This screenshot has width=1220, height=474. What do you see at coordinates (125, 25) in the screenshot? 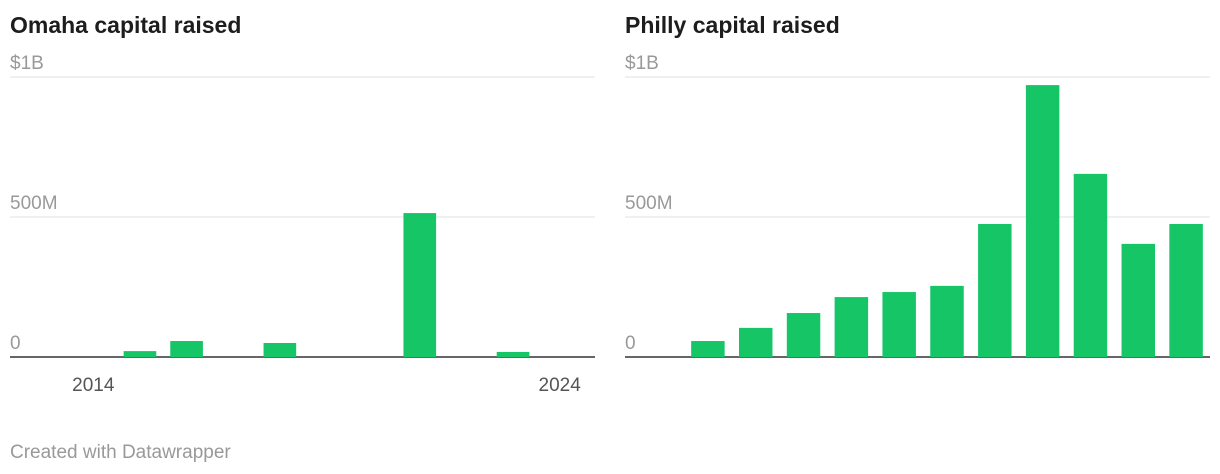
I see `chart-title: Omaha capital raised` at bounding box center [125, 25].